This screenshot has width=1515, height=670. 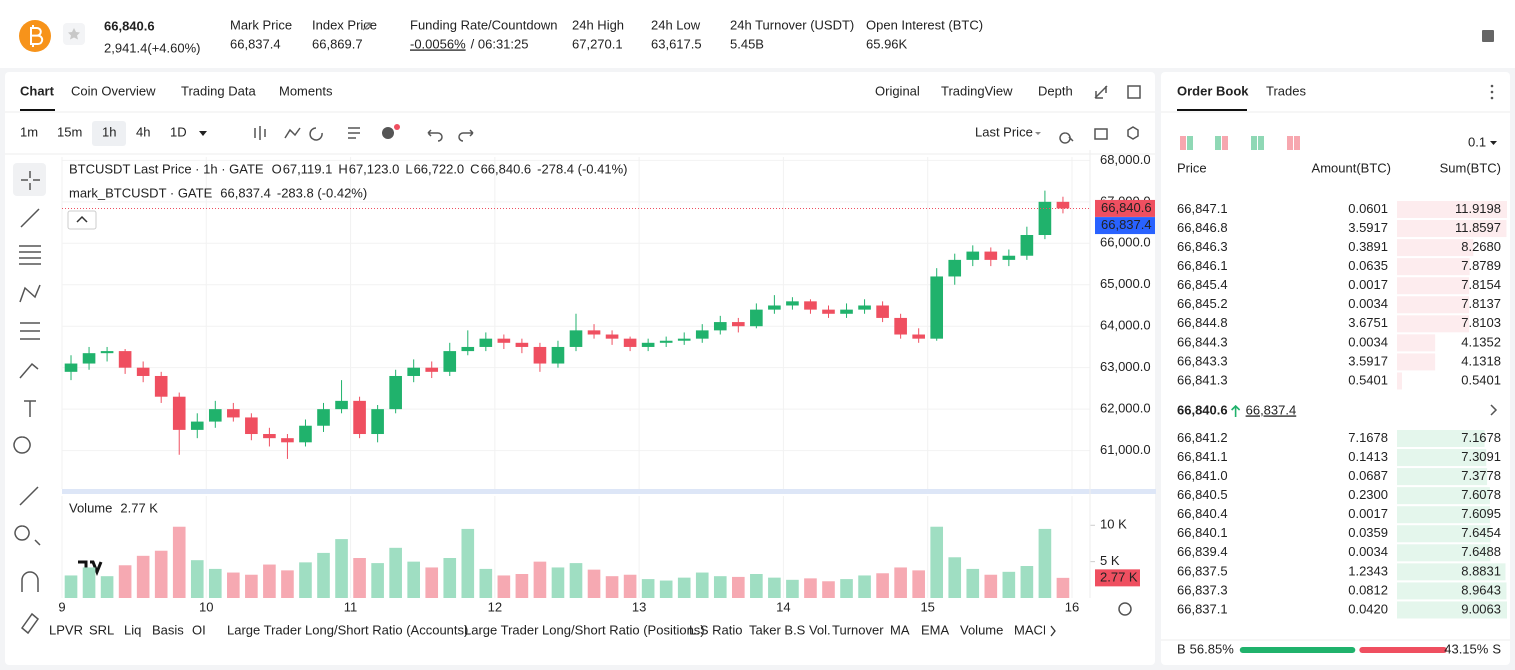 What do you see at coordinates (783, 606) in the screenshot?
I see `time-axis-label: 14` at bounding box center [783, 606].